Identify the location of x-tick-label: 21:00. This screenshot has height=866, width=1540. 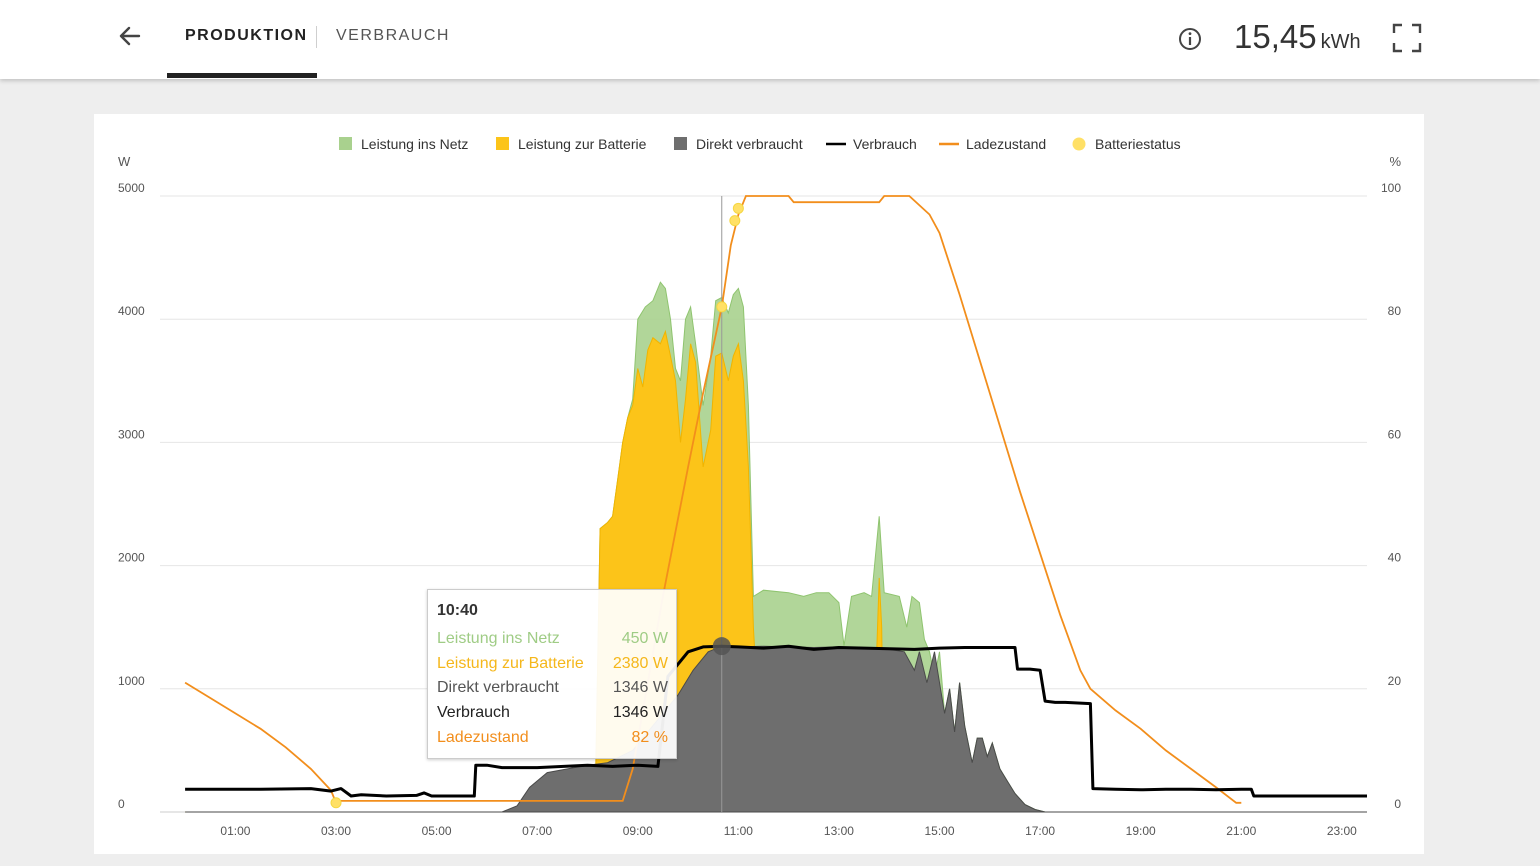
(1241, 831).